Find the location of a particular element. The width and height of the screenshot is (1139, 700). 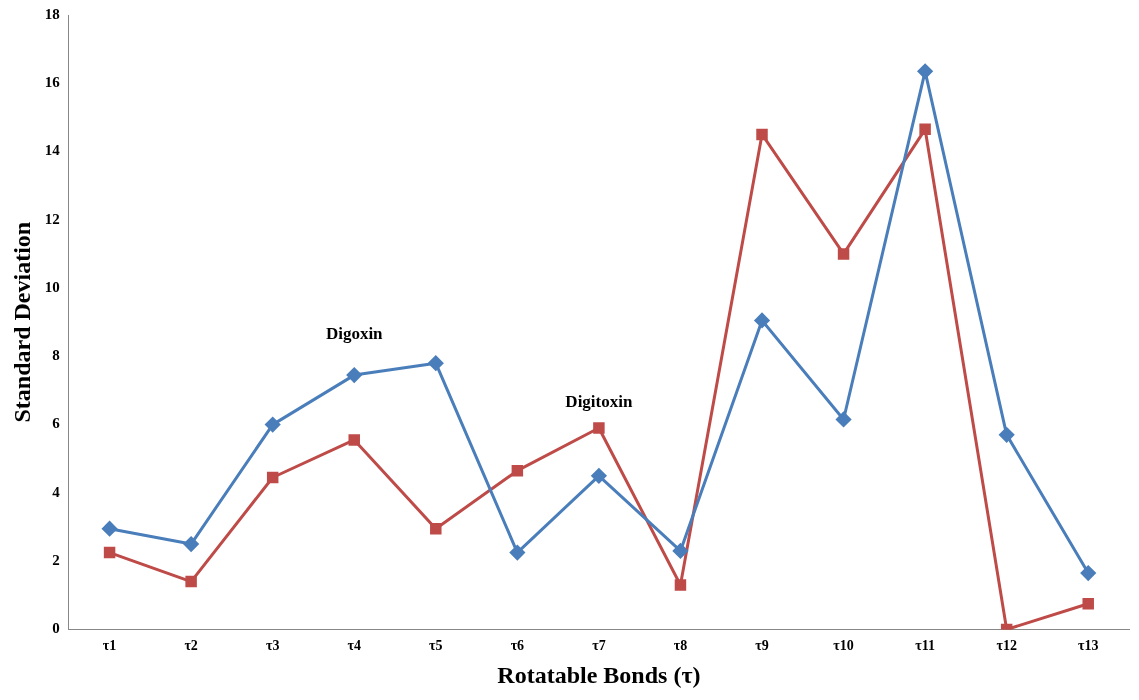

y-tick-label: 10 is located at coordinates (52, 286).